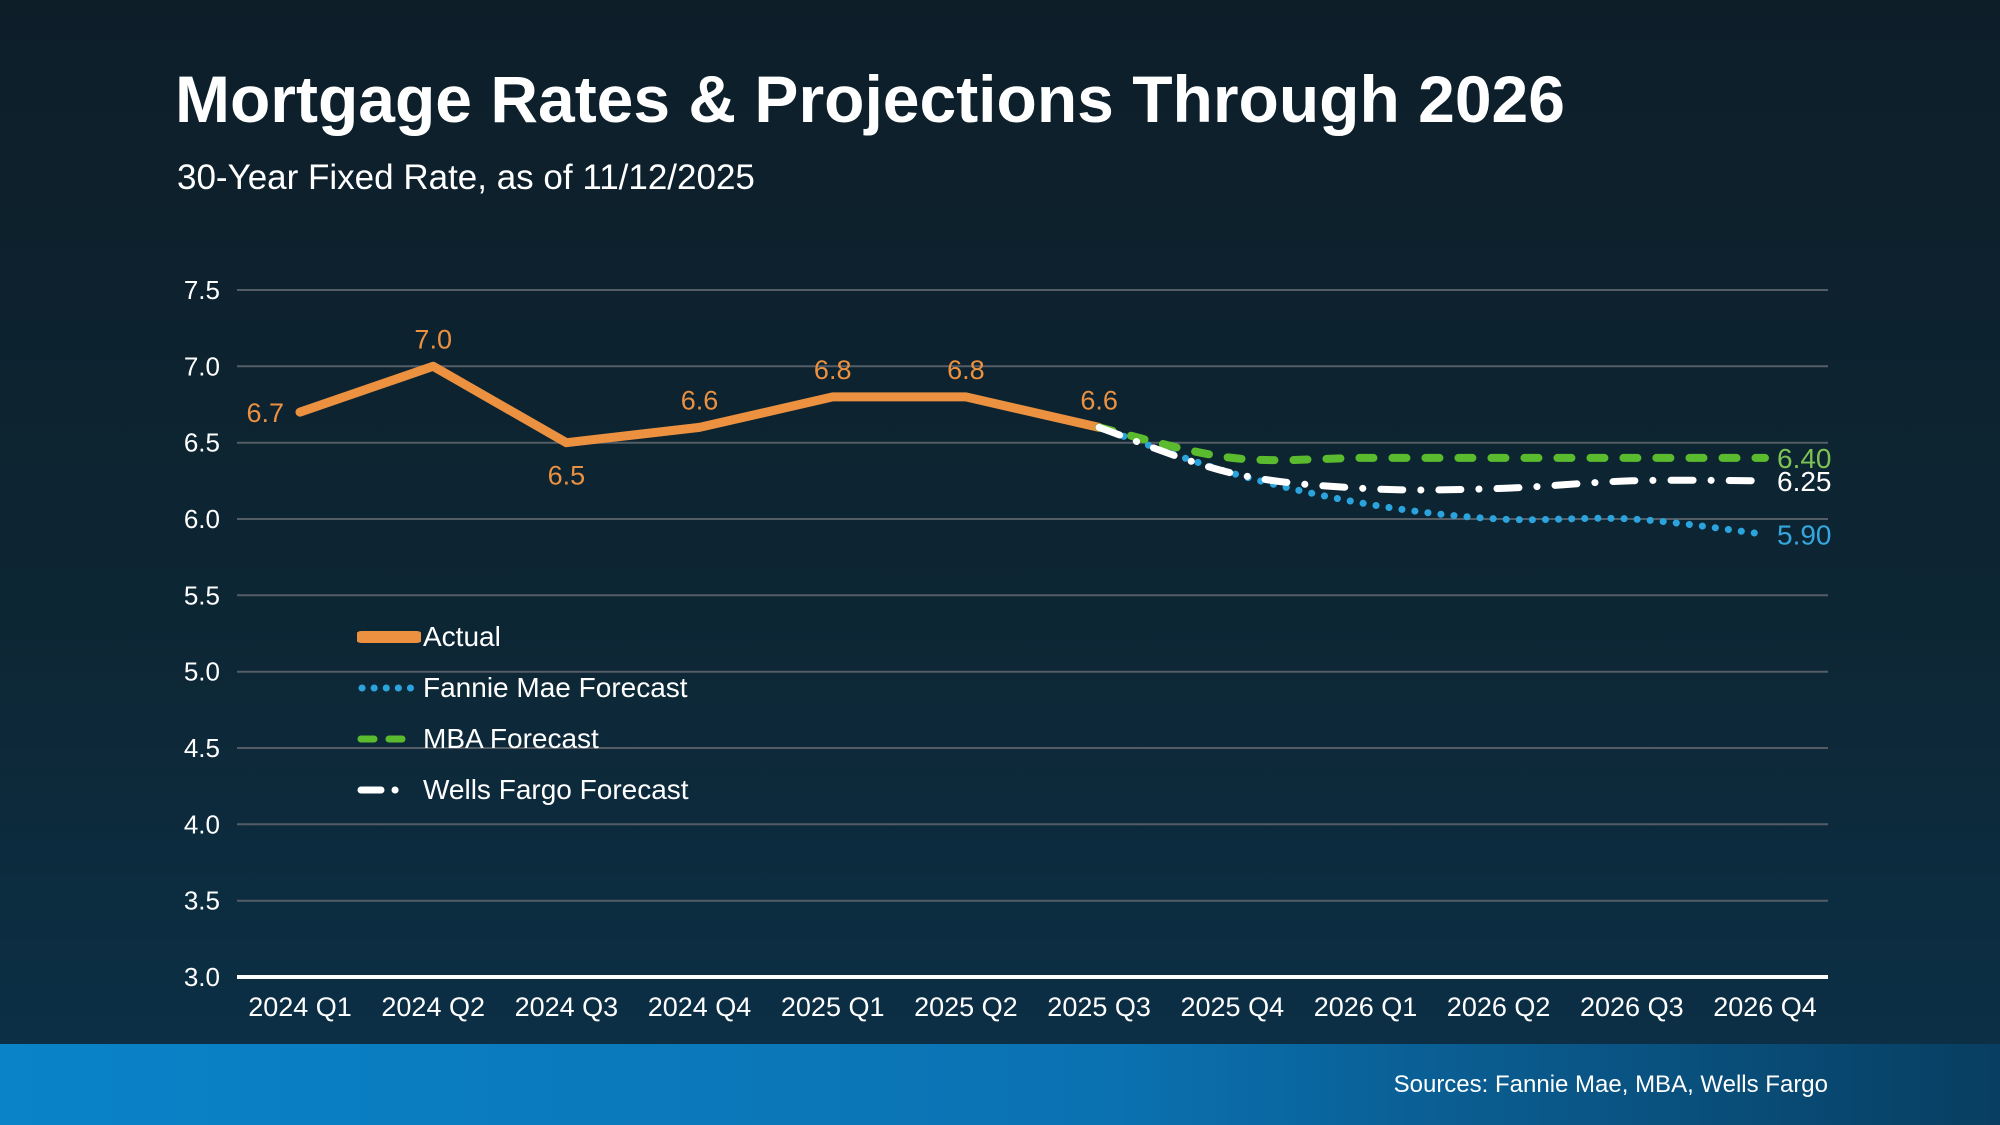 The width and height of the screenshot is (2000, 1125). What do you see at coordinates (1804, 481) in the screenshot?
I see `end-label-wells-fargo-forecast: 6.25` at bounding box center [1804, 481].